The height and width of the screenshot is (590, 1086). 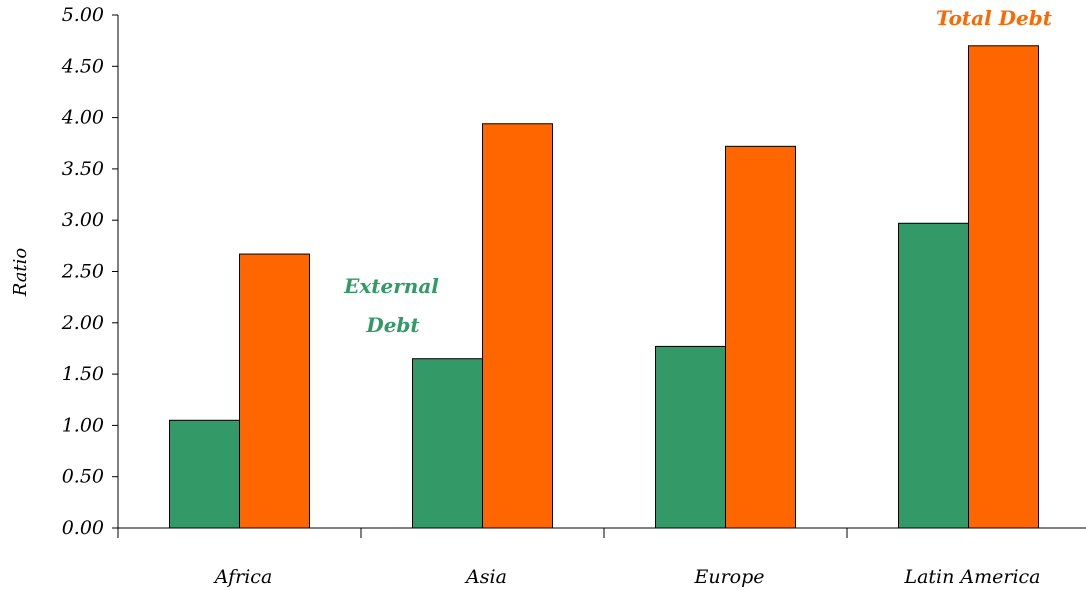 I want to click on y-tick-label: 2.50, so click(x=82, y=272).